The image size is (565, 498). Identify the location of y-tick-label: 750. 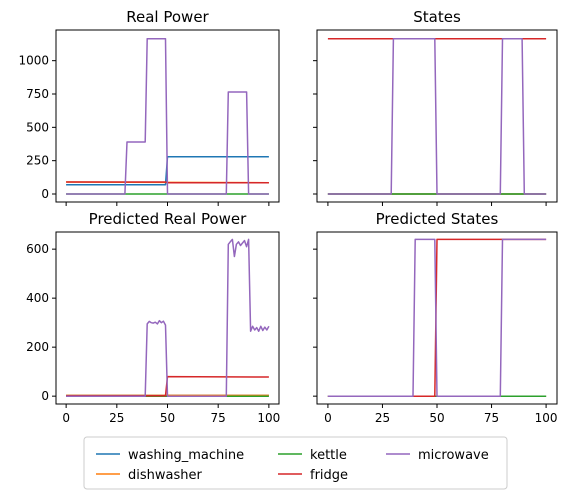
(37, 94).